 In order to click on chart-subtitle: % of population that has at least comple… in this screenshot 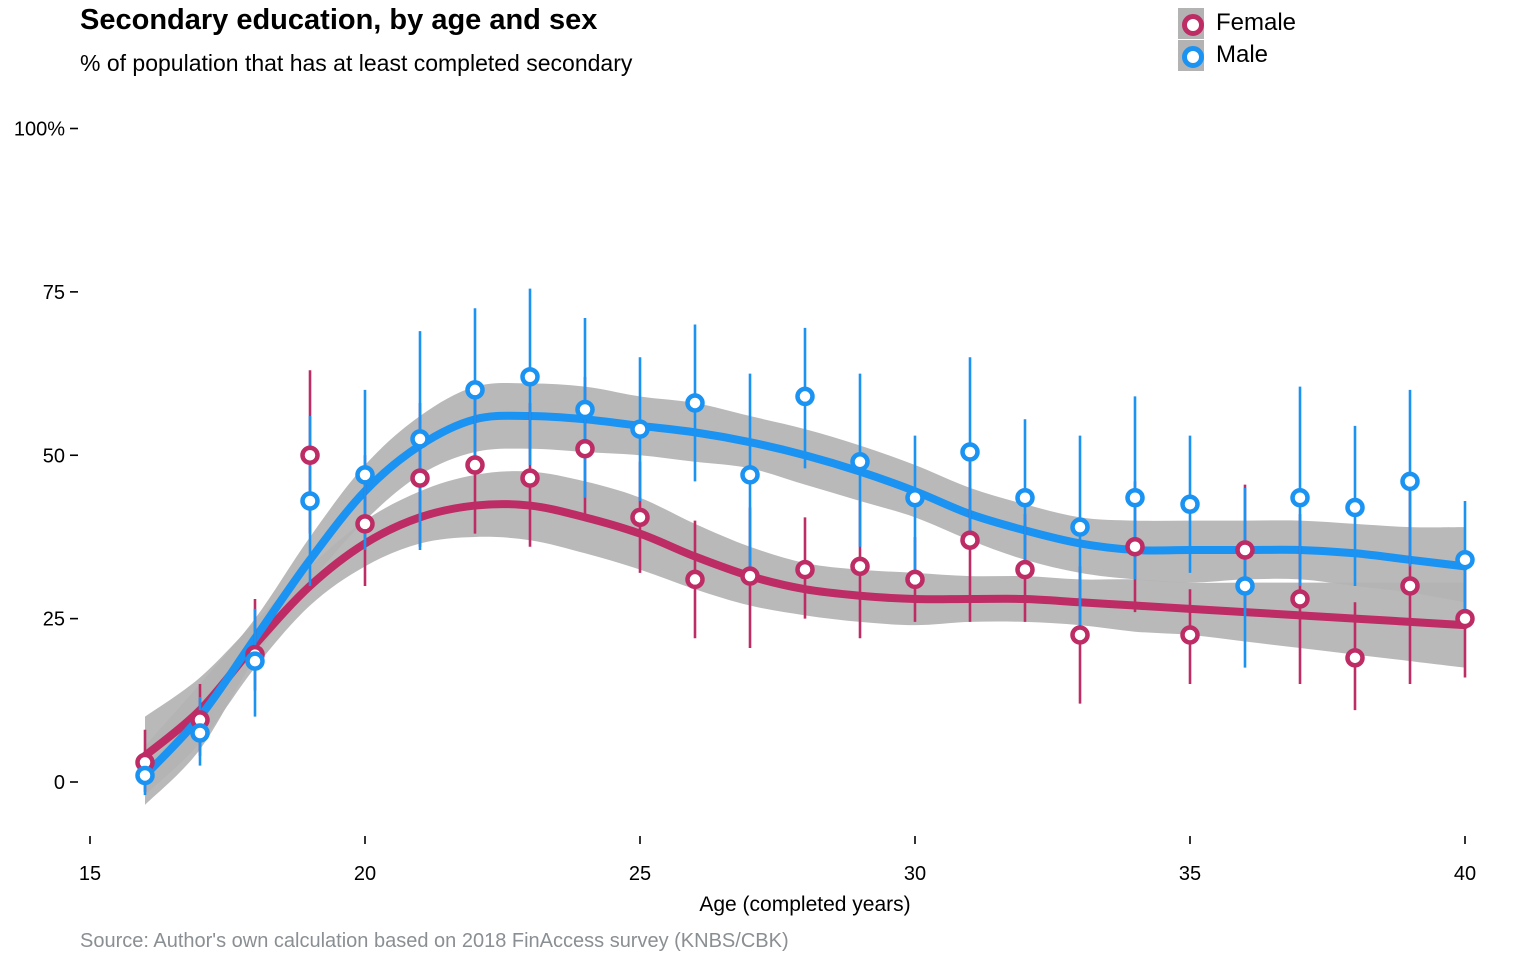, I will do `click(356, 63)`.